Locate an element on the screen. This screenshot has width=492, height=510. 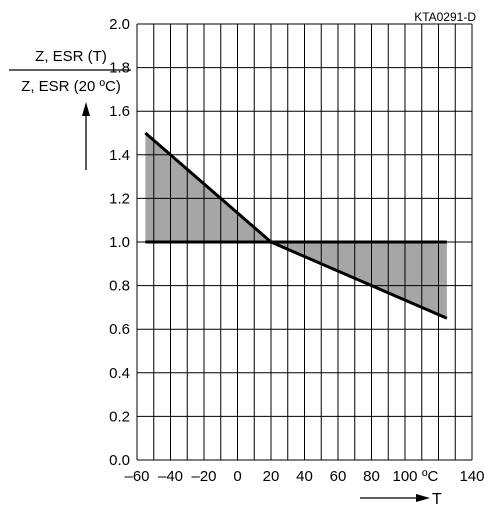
x-tick-label: 40 is located at coordinates (304, 476).